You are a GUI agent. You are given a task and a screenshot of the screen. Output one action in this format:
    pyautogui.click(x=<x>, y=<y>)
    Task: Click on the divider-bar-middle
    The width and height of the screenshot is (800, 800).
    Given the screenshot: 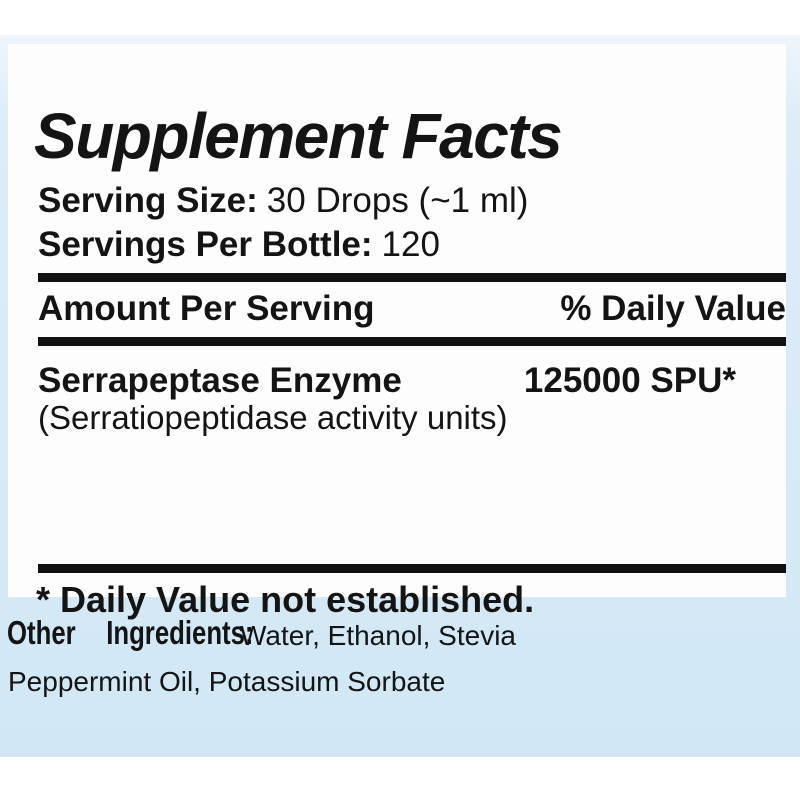 What is the action you would take?
    pyautogui.click(x=412, y=341)
    